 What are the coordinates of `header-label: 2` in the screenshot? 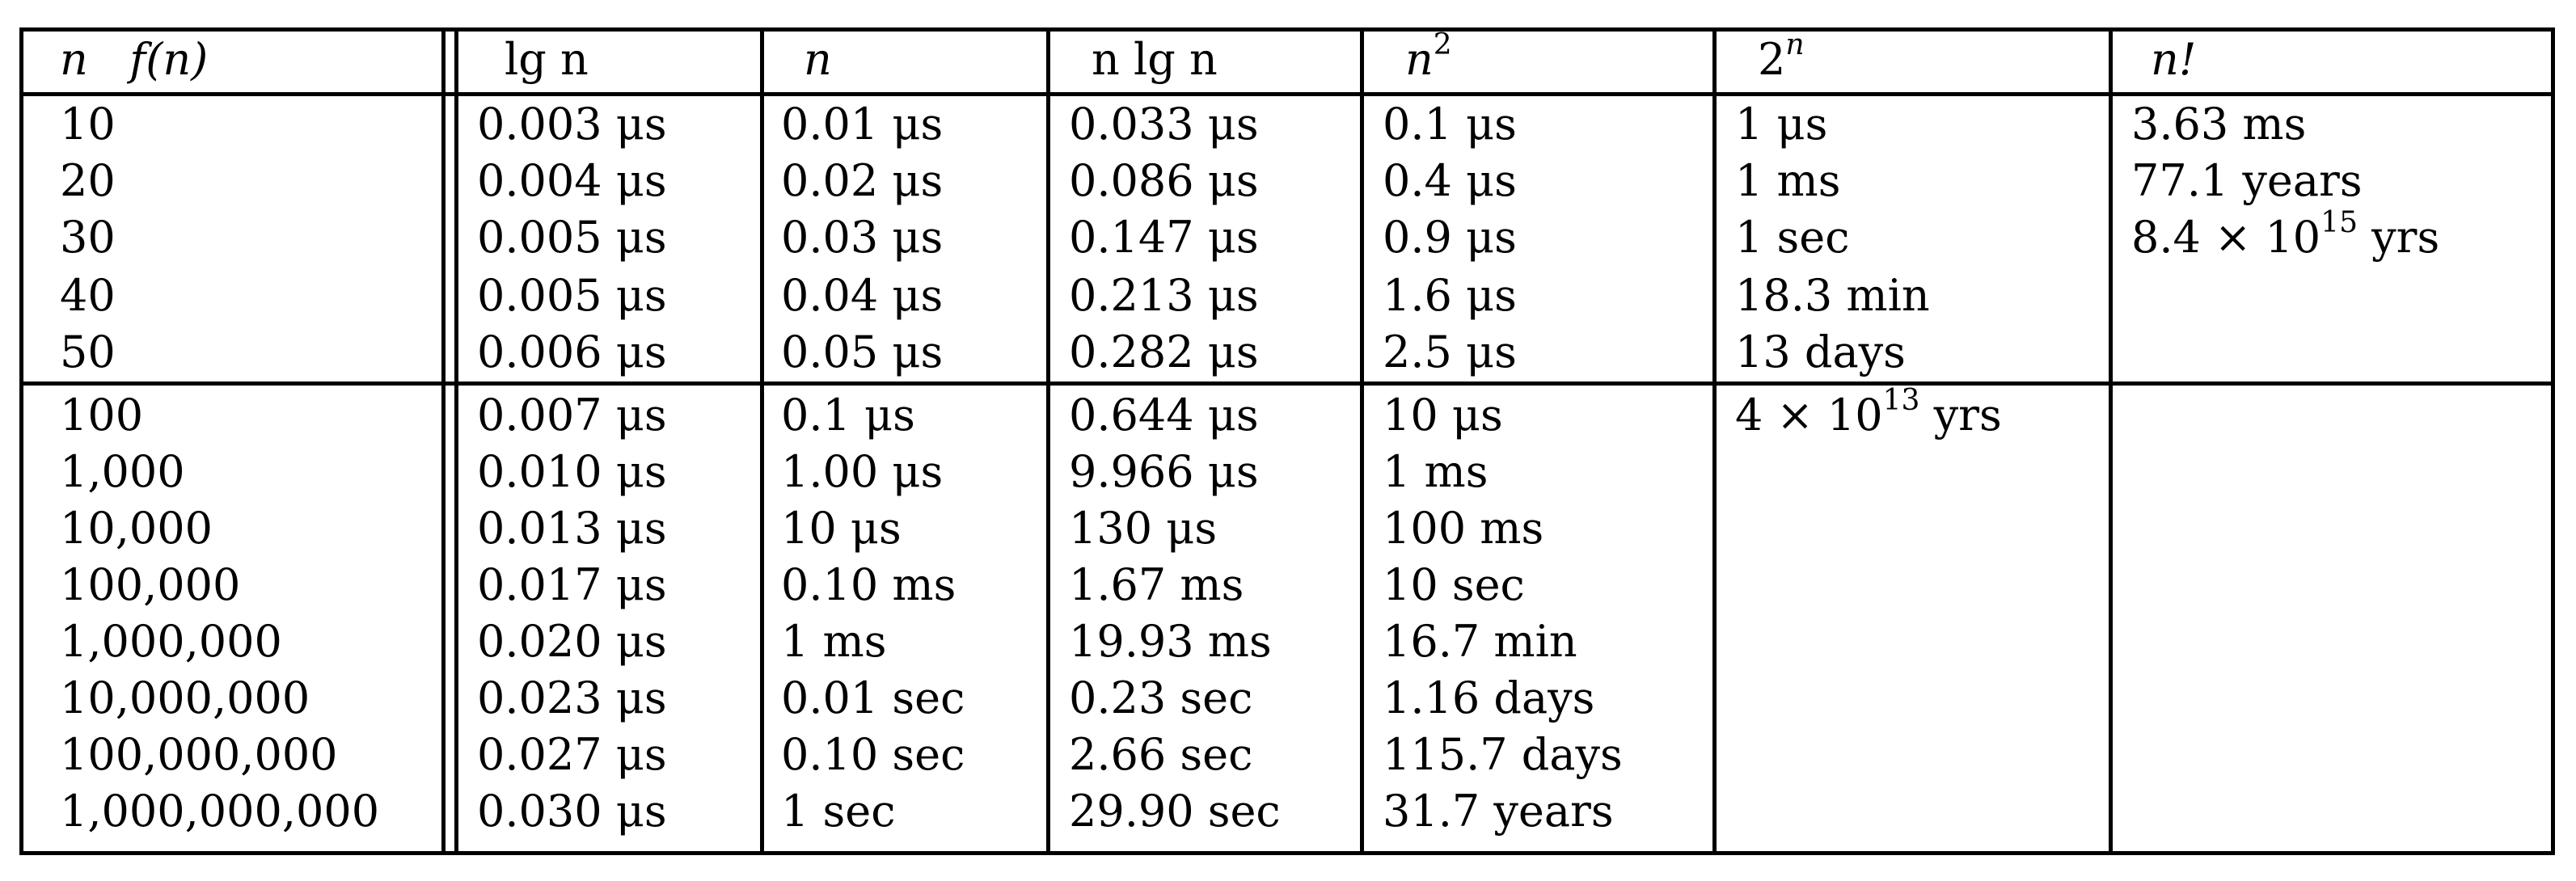 It's located at (1772, 60).